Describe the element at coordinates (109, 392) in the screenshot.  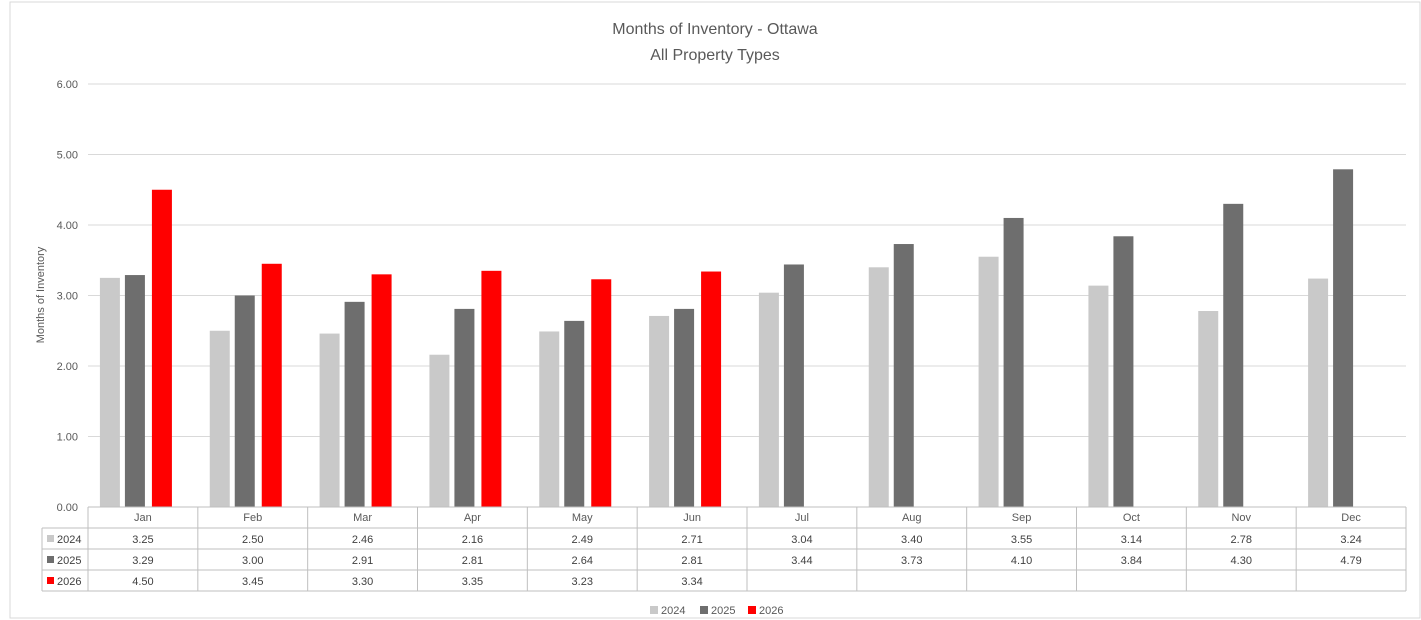
I see `bar-2024-jan` at that location.